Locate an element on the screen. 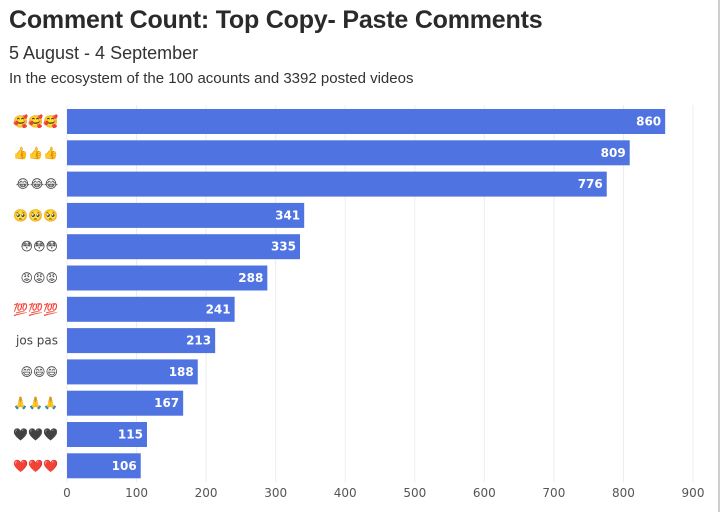 Image resolution: width=720 pixels, height=512 pixels. category-label: 💯💯💯 is located at coordinates (35, 309).